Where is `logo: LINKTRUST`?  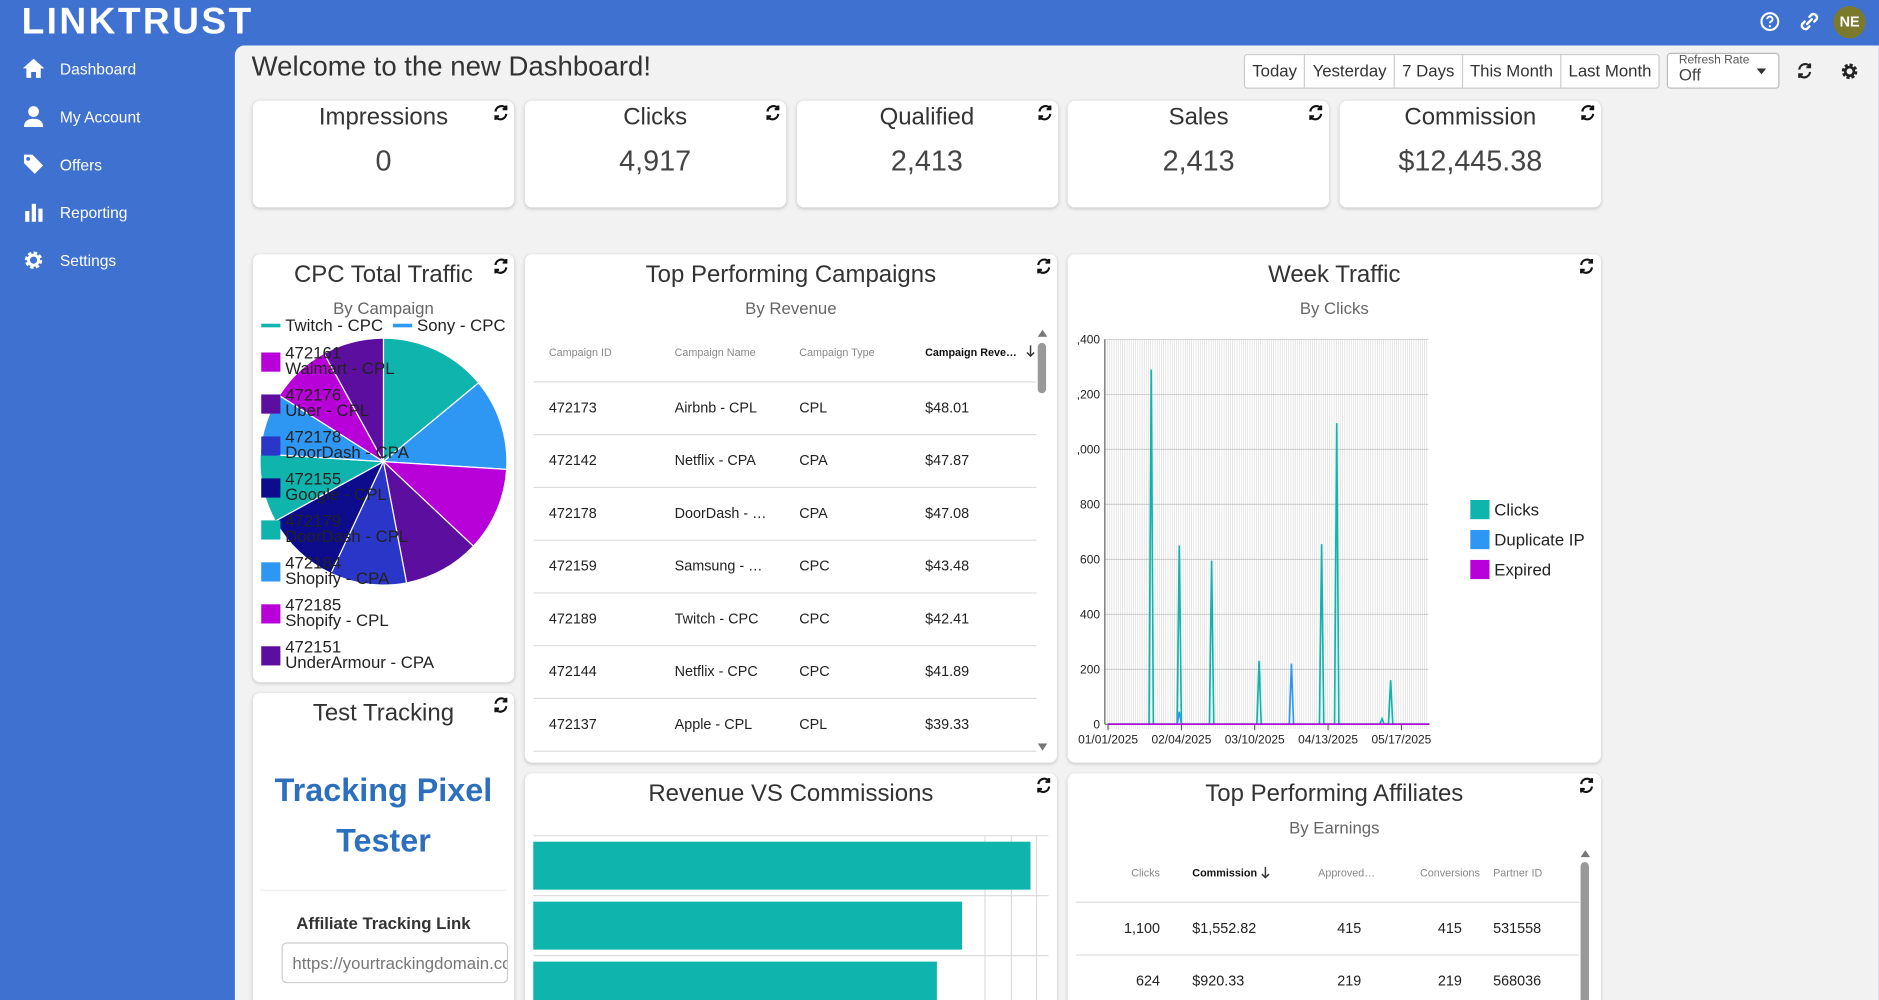
logo: LINKTRUST is located at coordinates (137, 21).